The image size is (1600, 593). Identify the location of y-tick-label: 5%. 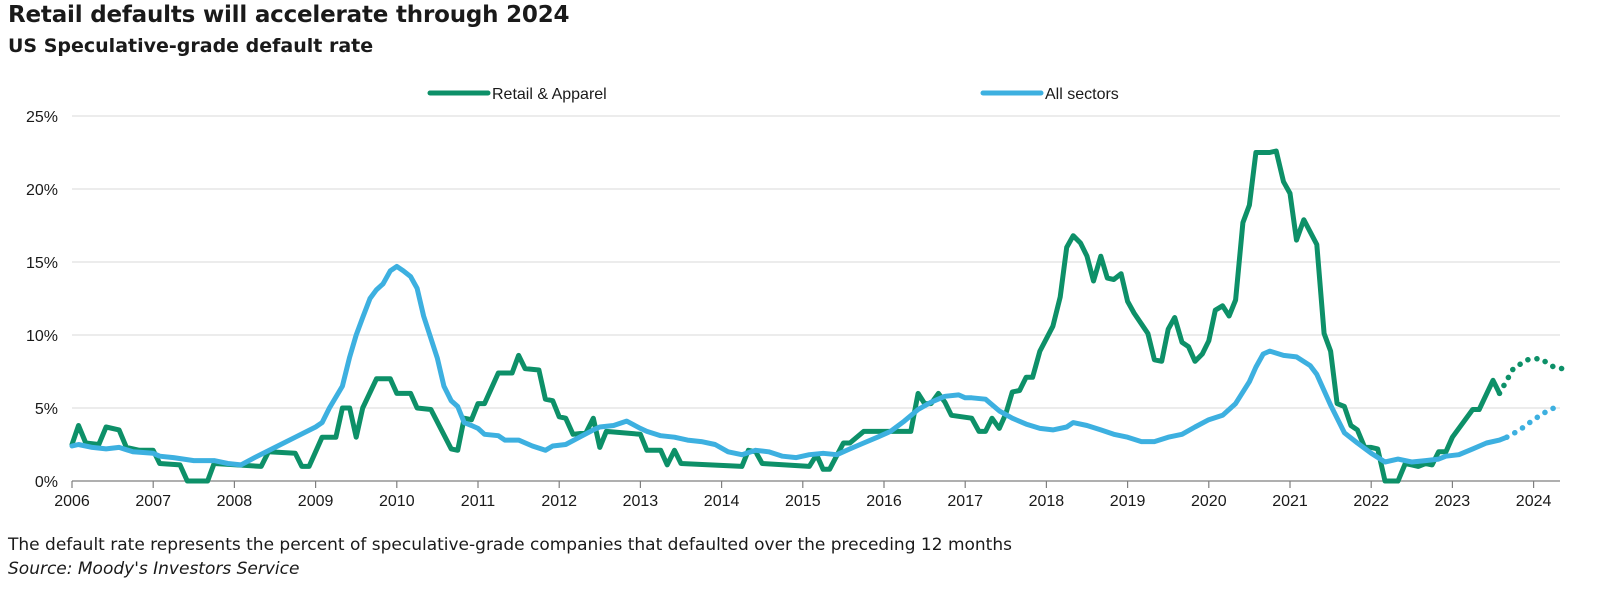
(46, 409).